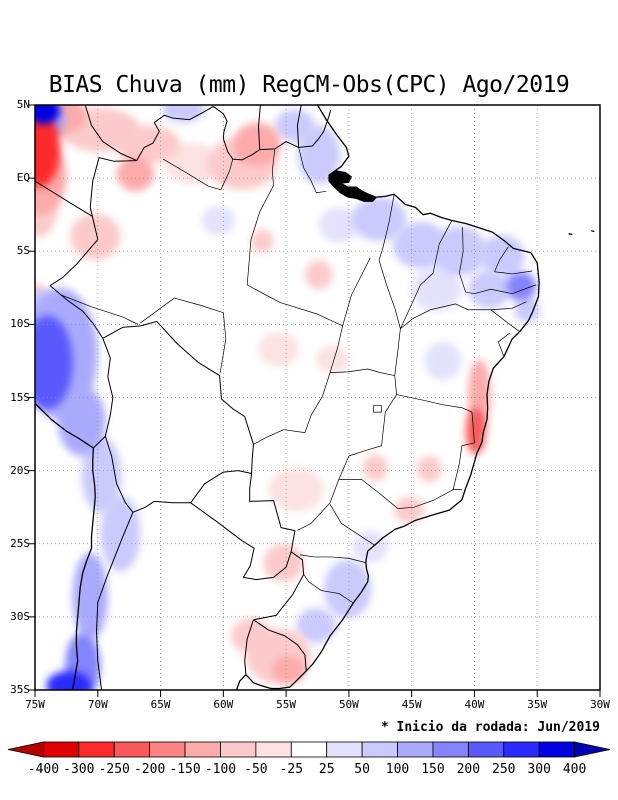 This screenshot has width=618, height=800. I want to click on lon-axis-label: 50W, so click(348, 704).